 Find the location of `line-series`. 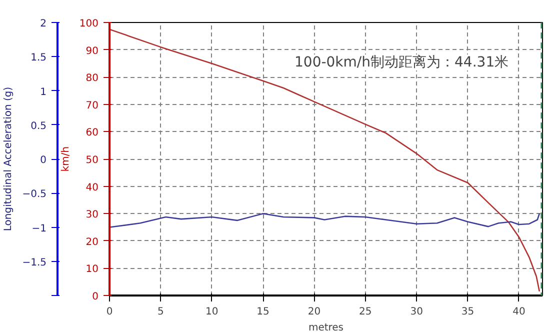

line-series is located at coordinates (325, 220).